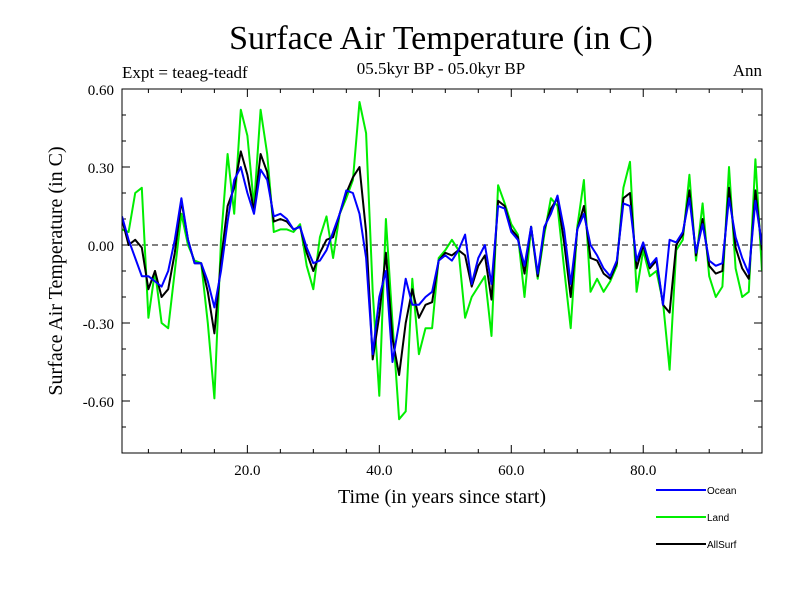  I want to click on season-label: Ann, so click(748, 70).